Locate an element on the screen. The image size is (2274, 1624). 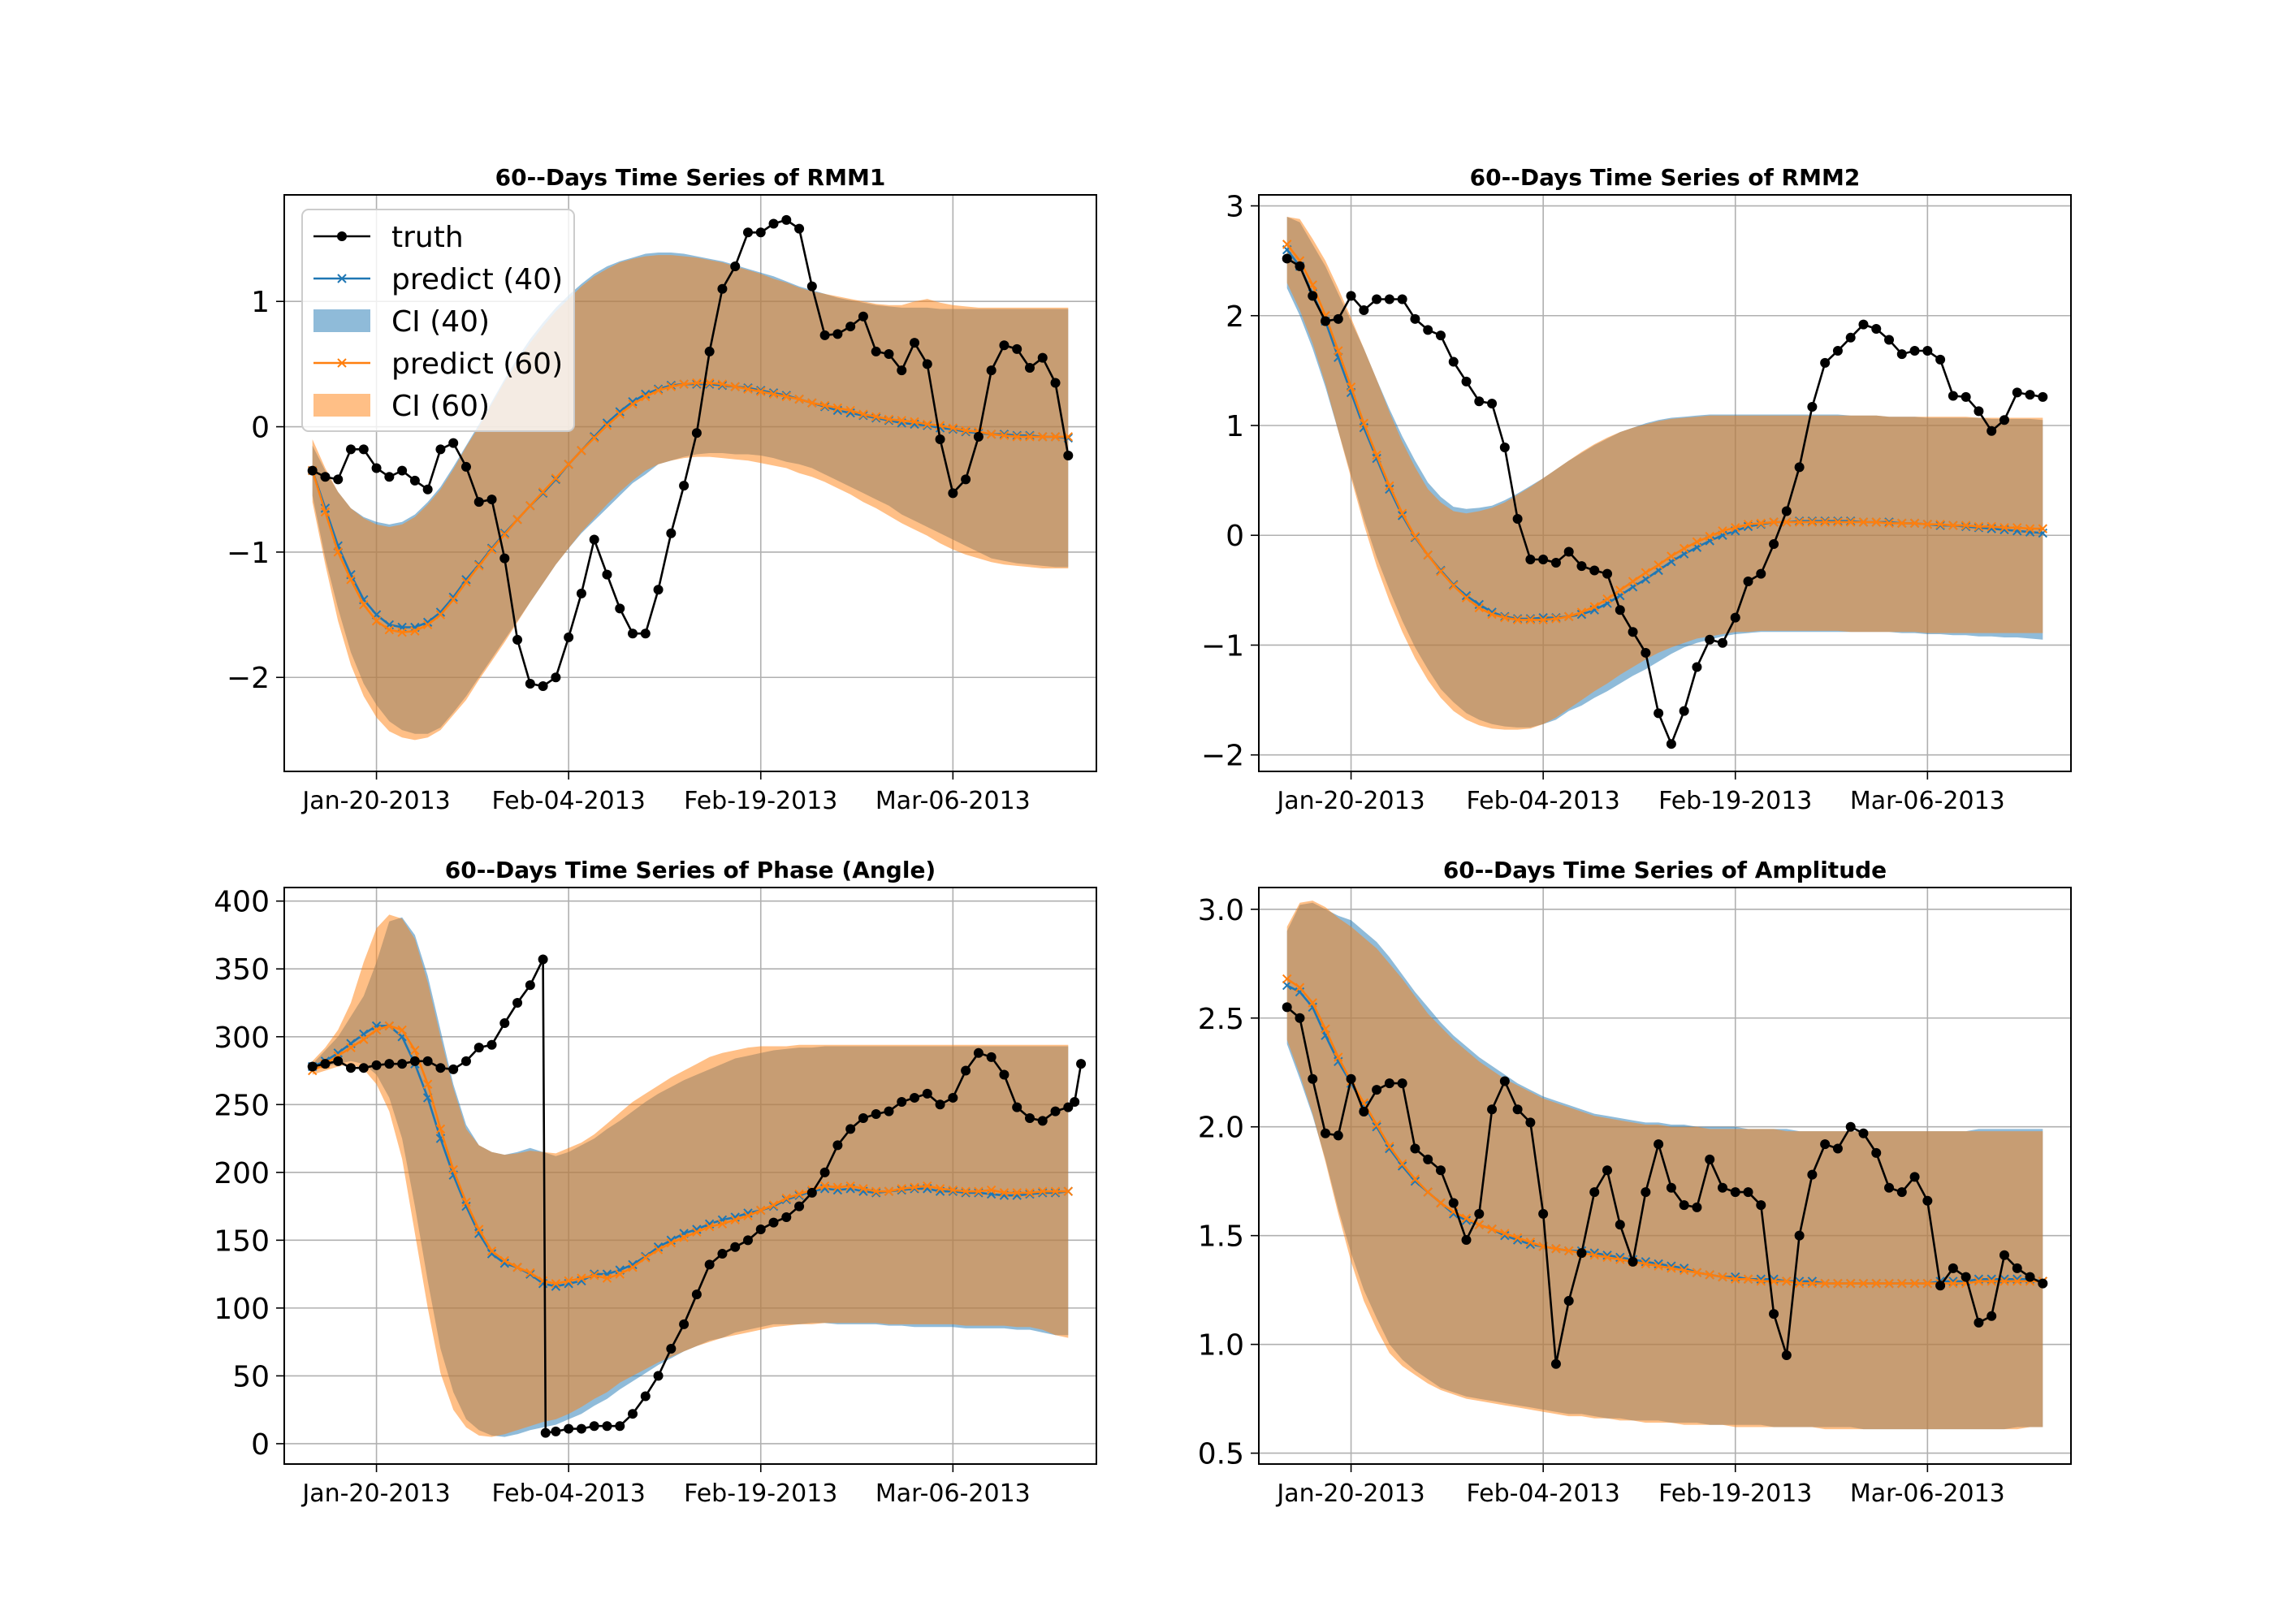
y-tick-label: 2 is located at coordinates (1235, 317).